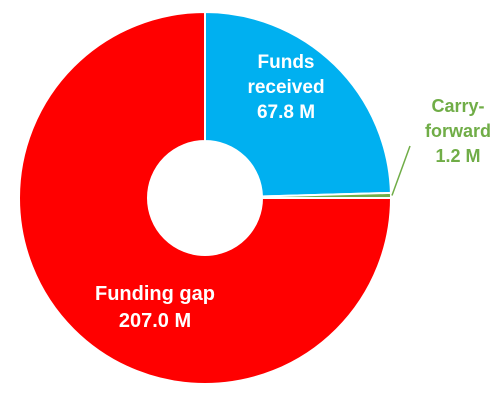 This screenshot has height=394, width=500. I want to click on label-line: 67.8 M, so click(286, 112).